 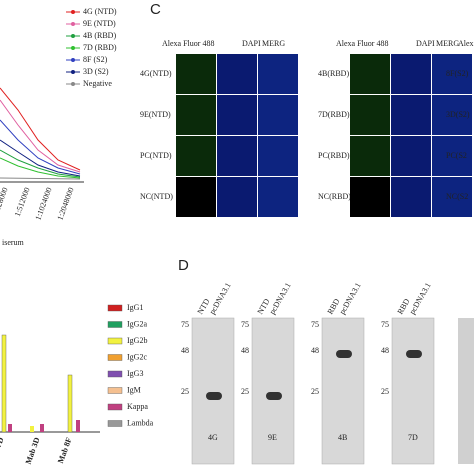 I want to click on row-label: 9E(NTD), so click(x=155, y=114).